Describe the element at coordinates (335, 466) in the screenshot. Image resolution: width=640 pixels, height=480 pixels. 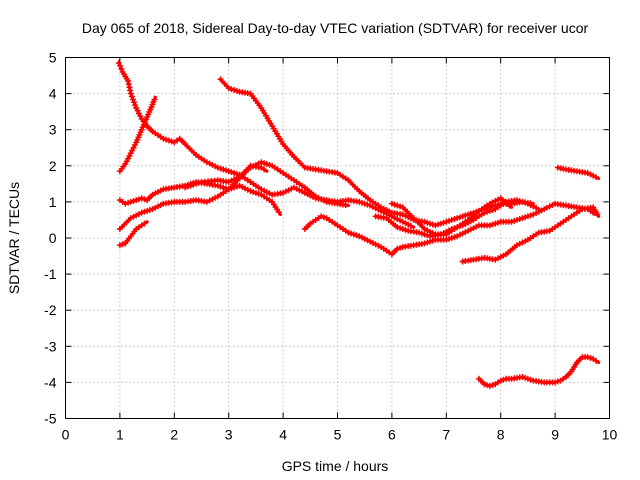
I see `x-axis-title: GPS time / hours` at that location.